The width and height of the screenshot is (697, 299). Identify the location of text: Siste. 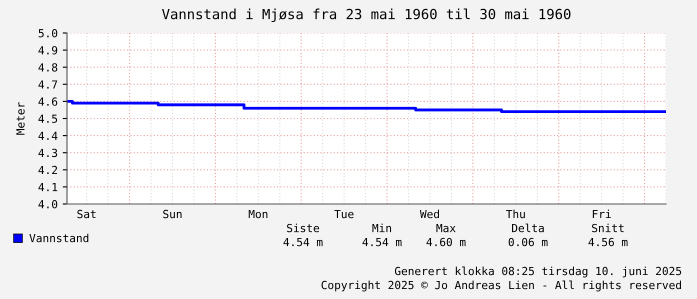
(303, 228).